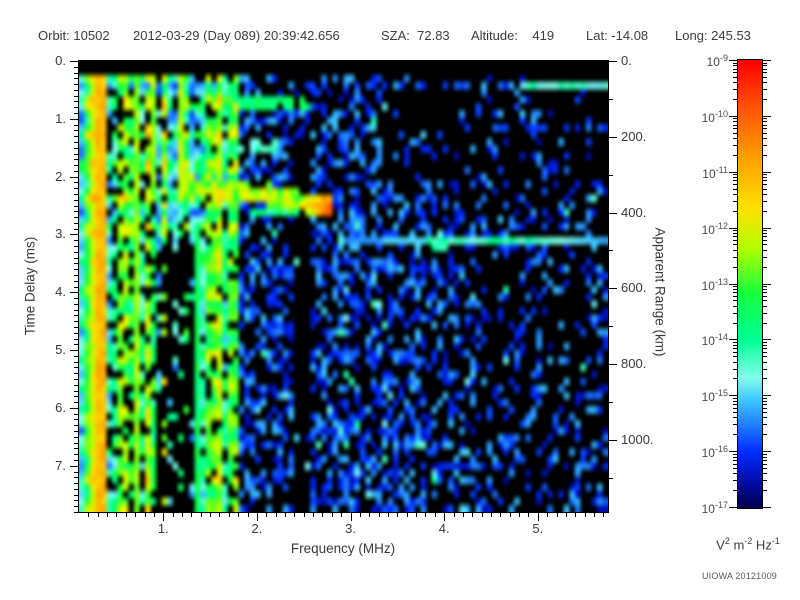  I want to click on colorbar-tick-label: 10-13, so click(714, 285).